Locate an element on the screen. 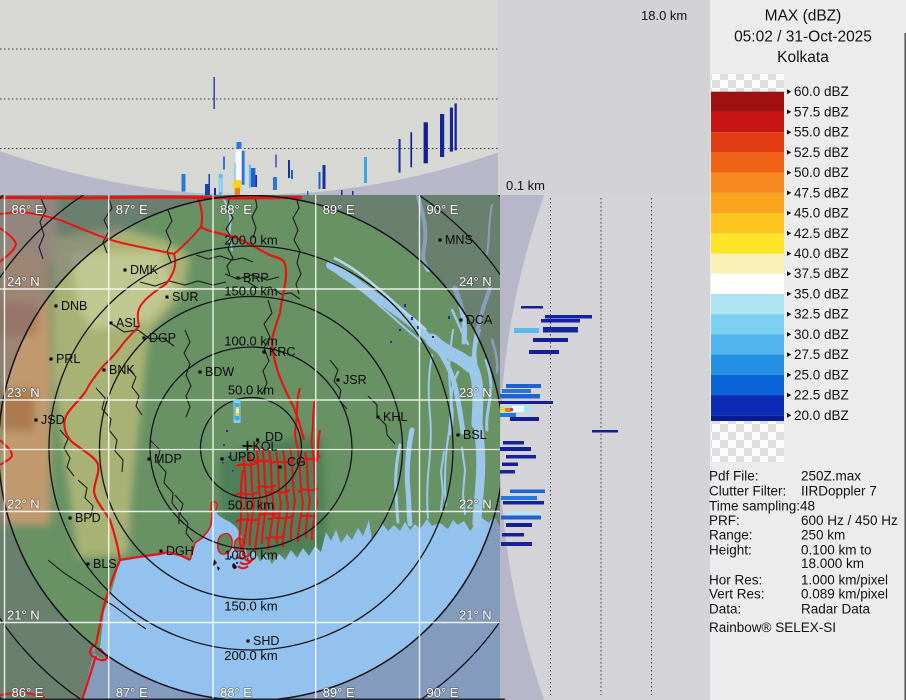  svg-text: 57.5 dBZ is located at coordinates (821, 111).